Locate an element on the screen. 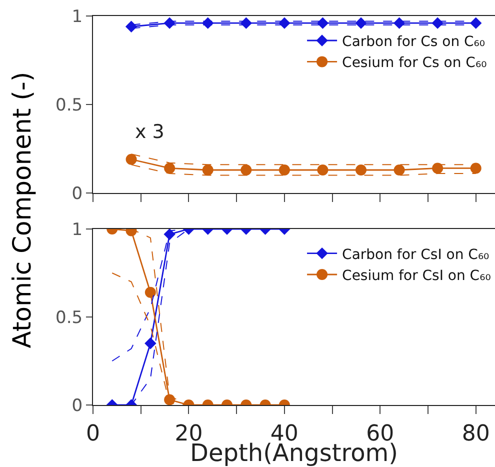  x-tick-label: 80 is located at coordinates (476, 433).